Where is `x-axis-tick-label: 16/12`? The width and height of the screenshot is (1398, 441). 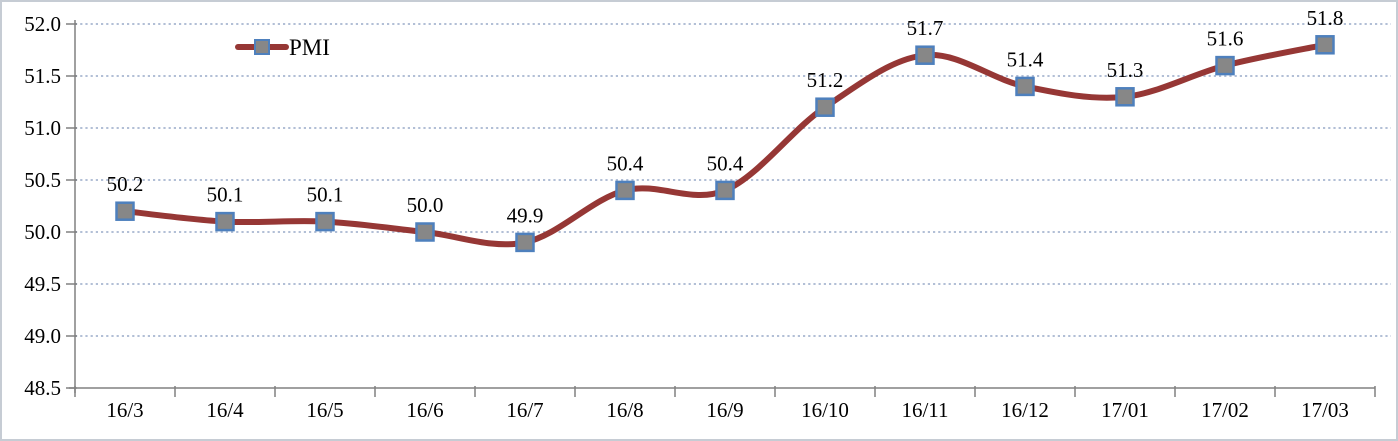 x-axis-tick-label: 16/12 is located at coordinates (1025, 410).